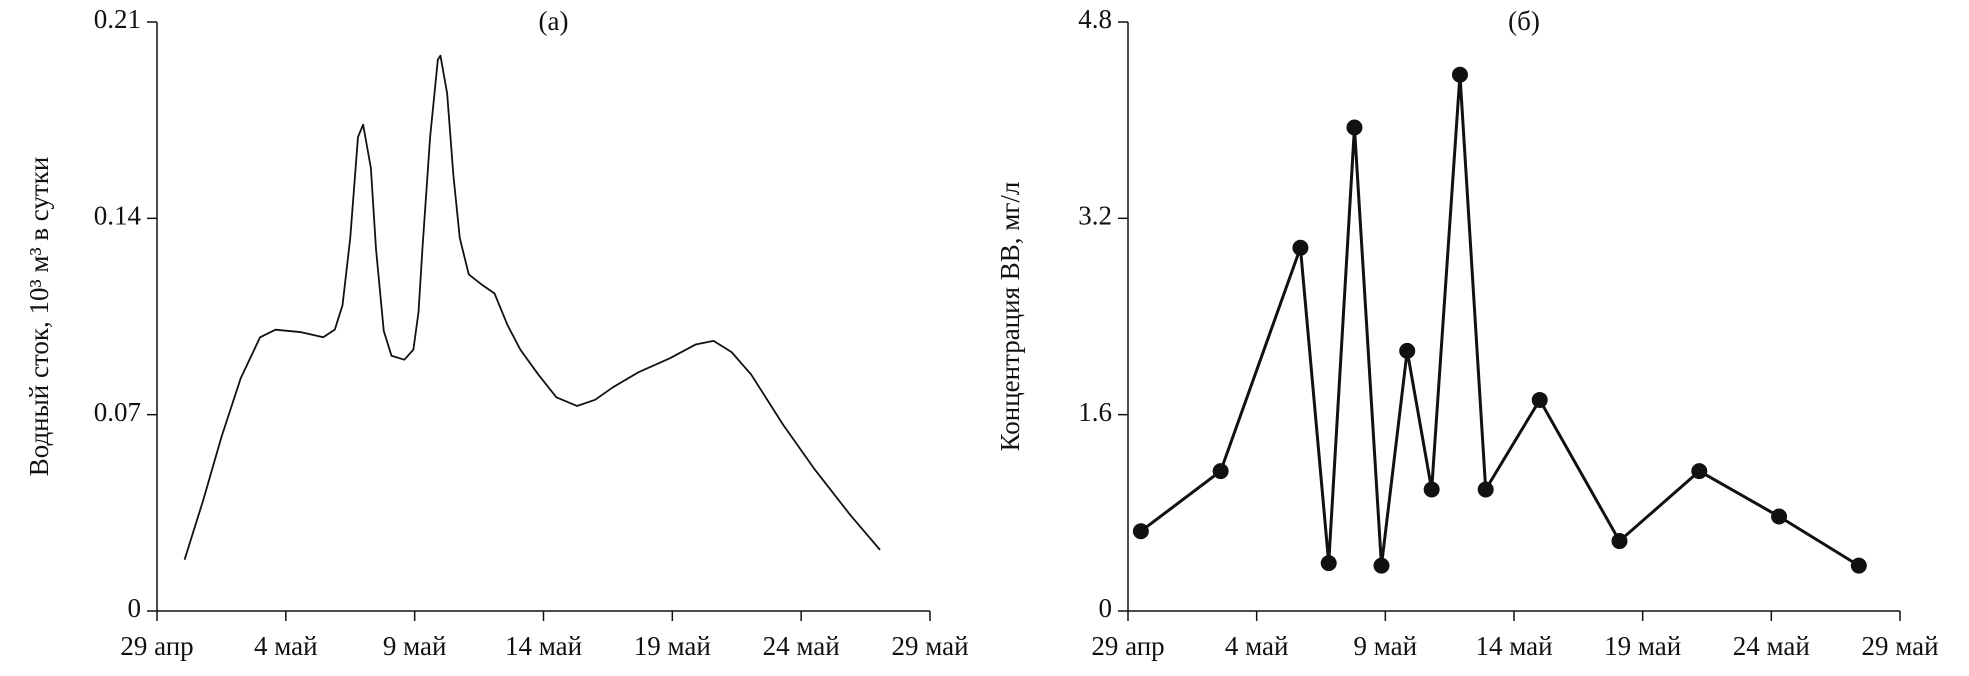 Image resolution: width=1969 pixels, height=676 pixels. What do you see at coordinates (118, 216) in the screenshot?
I see `y-tick-label: 0.14` at bounding box center [118, 216].